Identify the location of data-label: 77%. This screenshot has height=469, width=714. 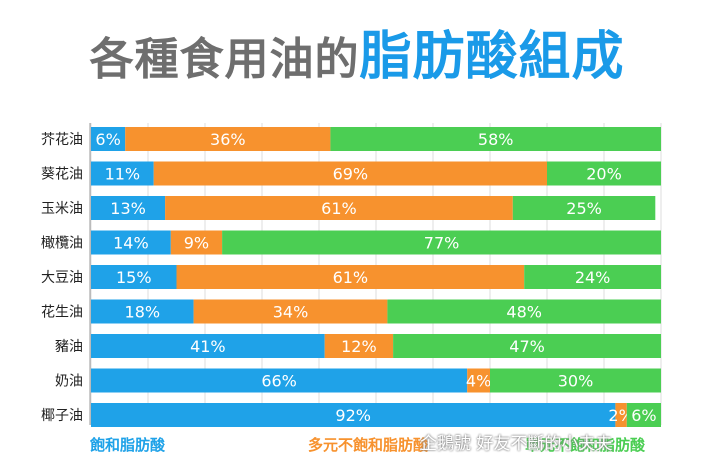
(442, 243).